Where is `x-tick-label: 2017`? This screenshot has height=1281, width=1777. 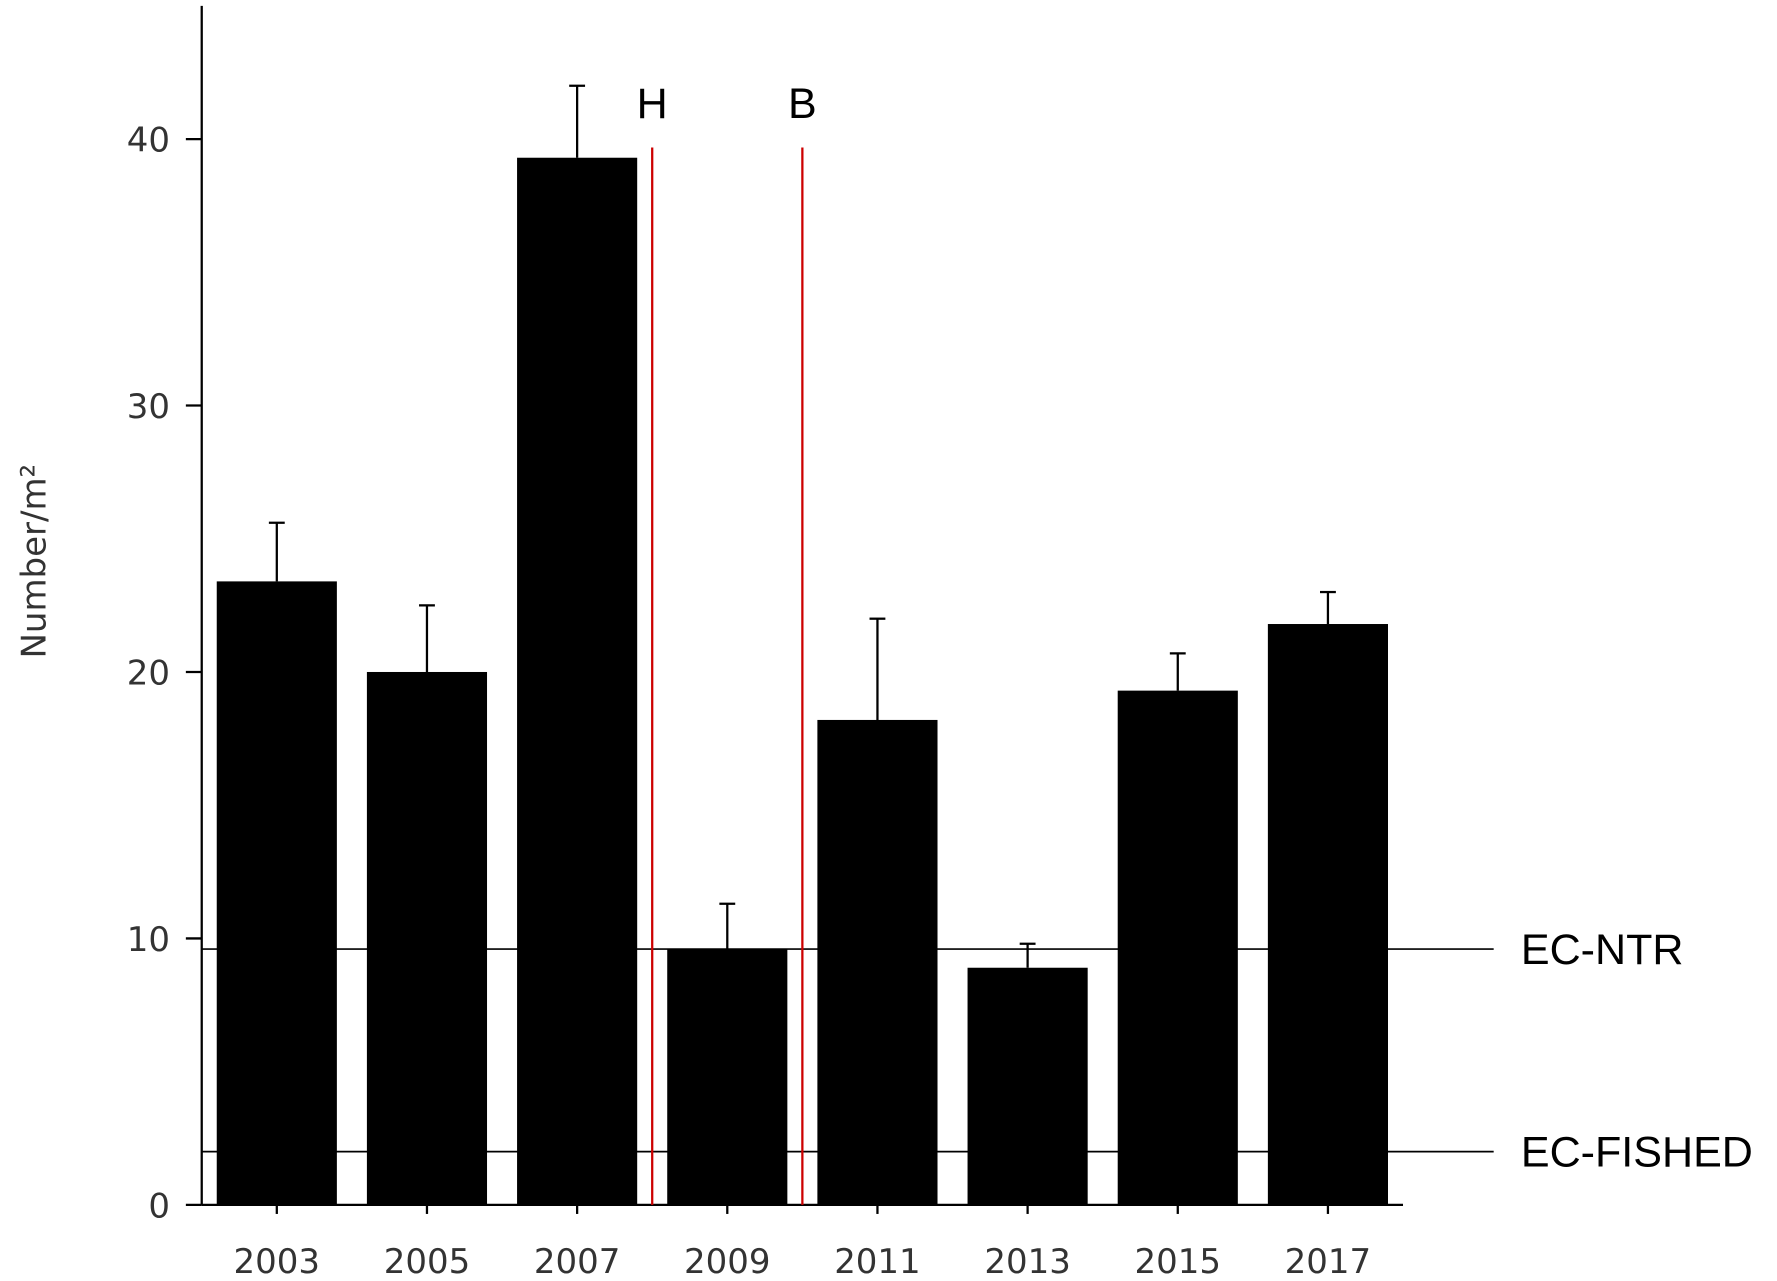
x-tick-label: 2017 is located at coordinates (1328, 1261).